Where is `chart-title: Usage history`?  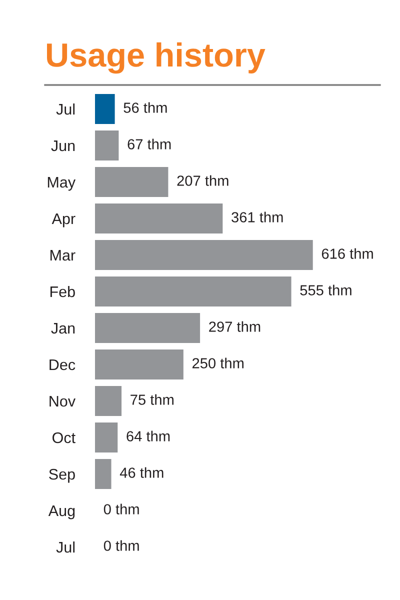 chart-title: Usage history is located at coordinates (156, 58).